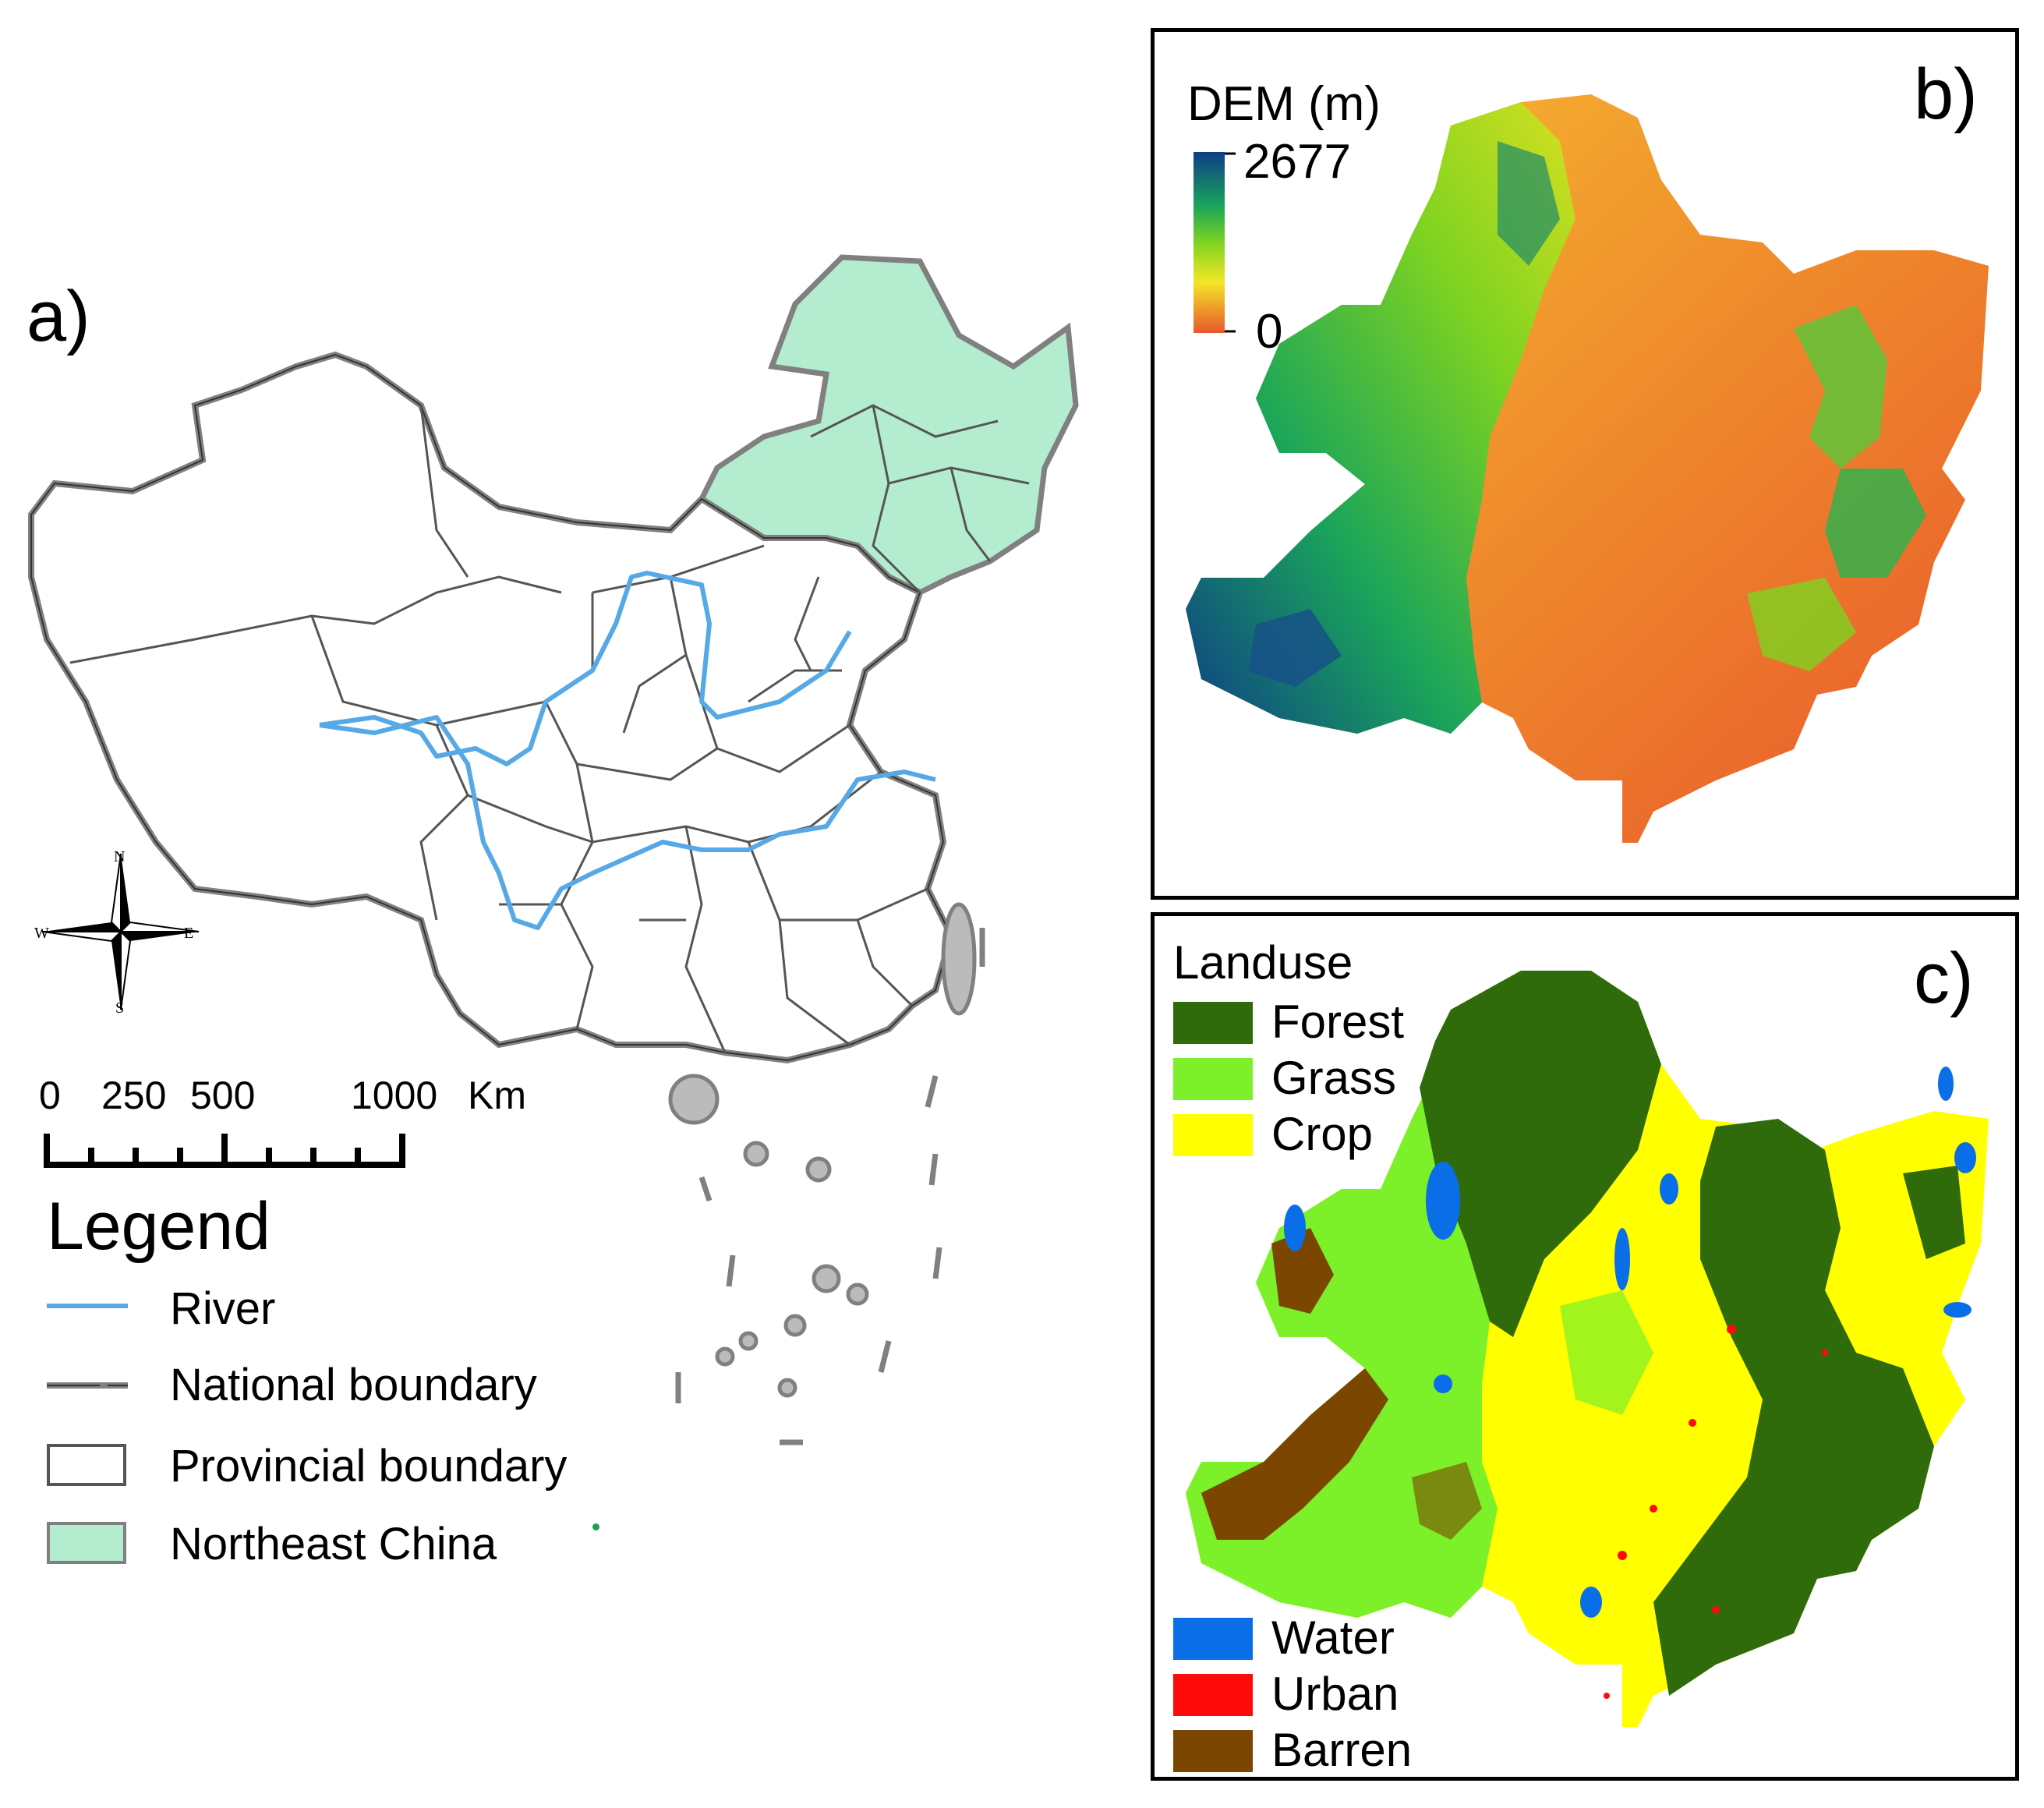 The height and width of the screenshot is (1808, 2044). What do you see at coordinates (1213, 1079) in the screenshot?
I see `legend-grass-swatch` at bounding box center [1213, 1079].